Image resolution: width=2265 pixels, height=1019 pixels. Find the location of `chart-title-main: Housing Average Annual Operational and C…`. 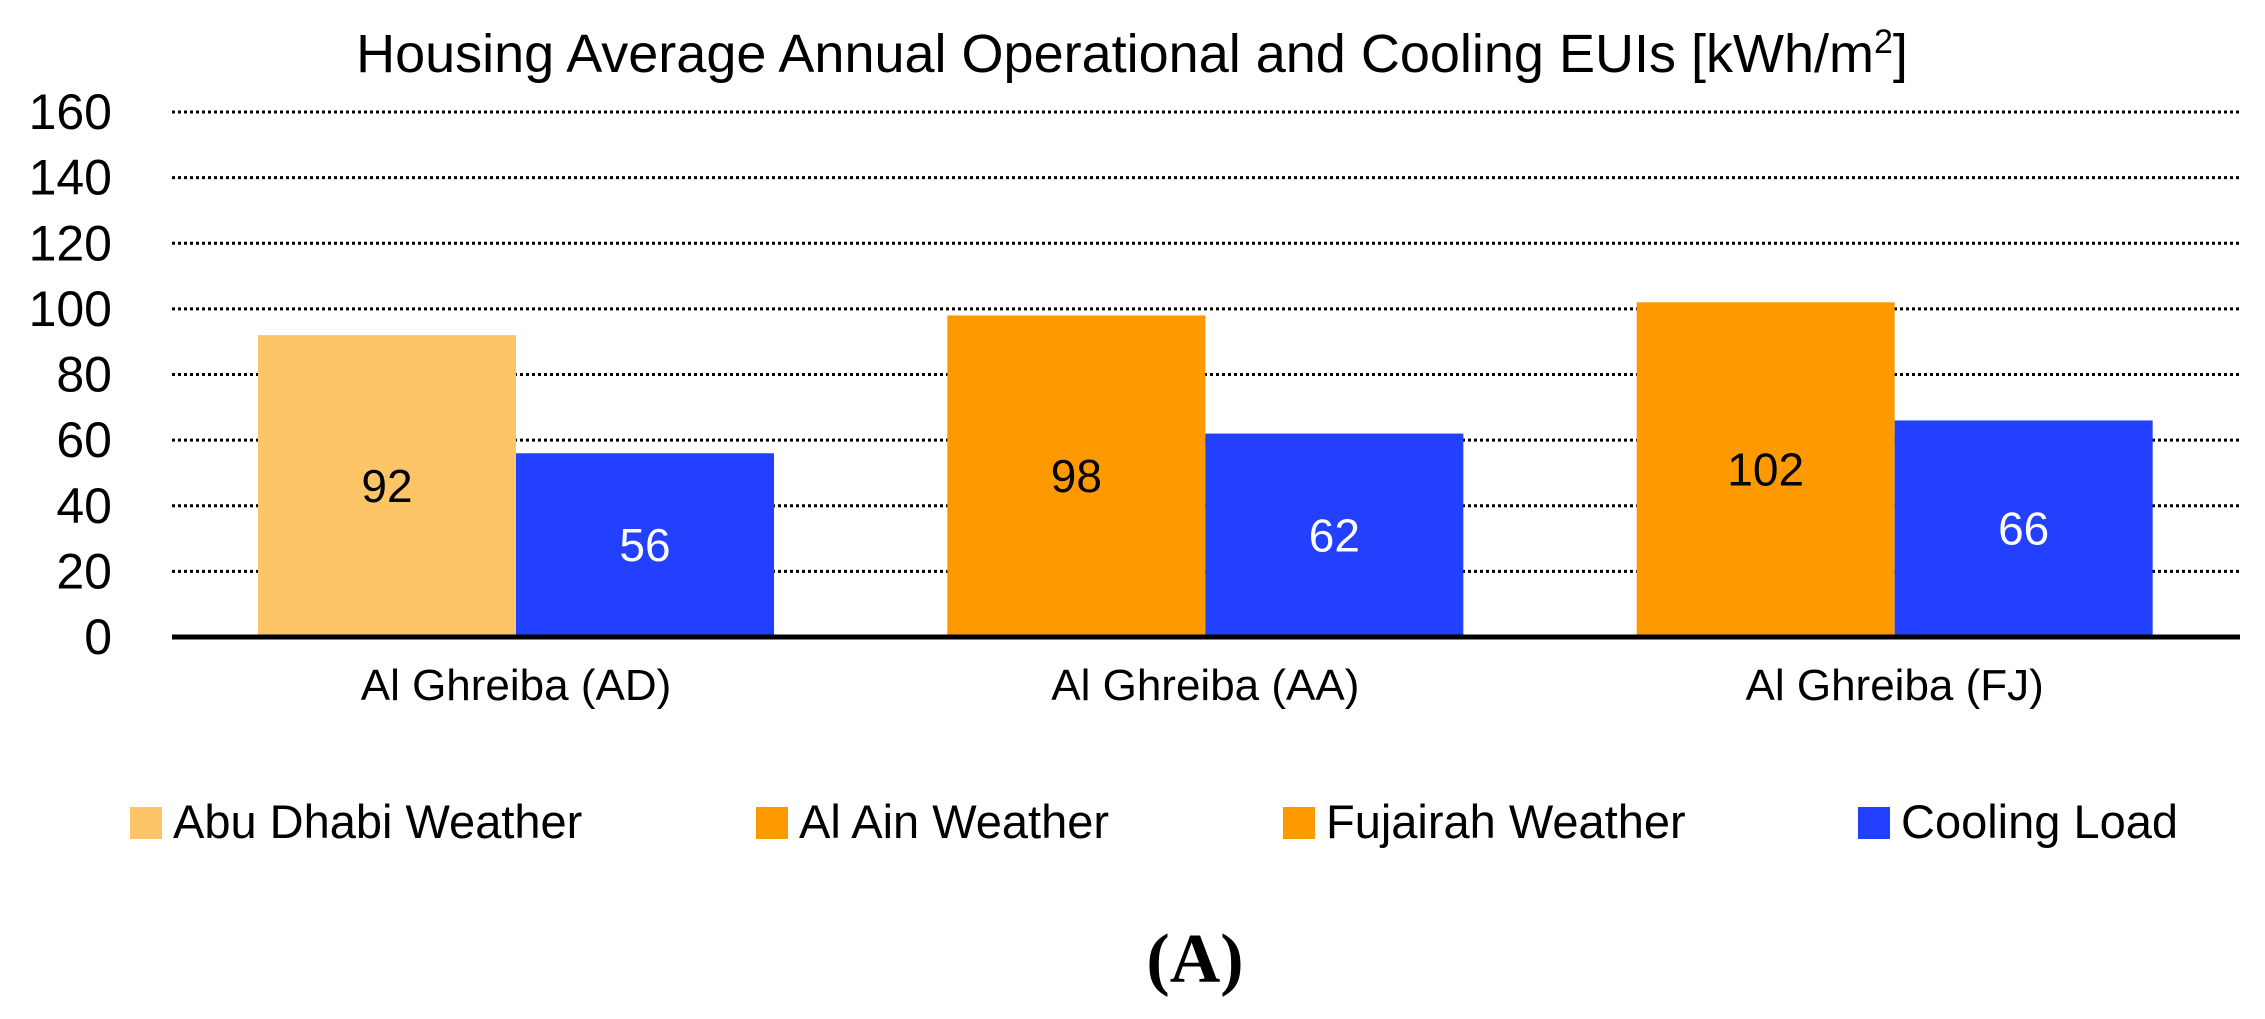

chart-title-main: Housing Average Annual Operational and C… is located at coordinates (1115, 54).